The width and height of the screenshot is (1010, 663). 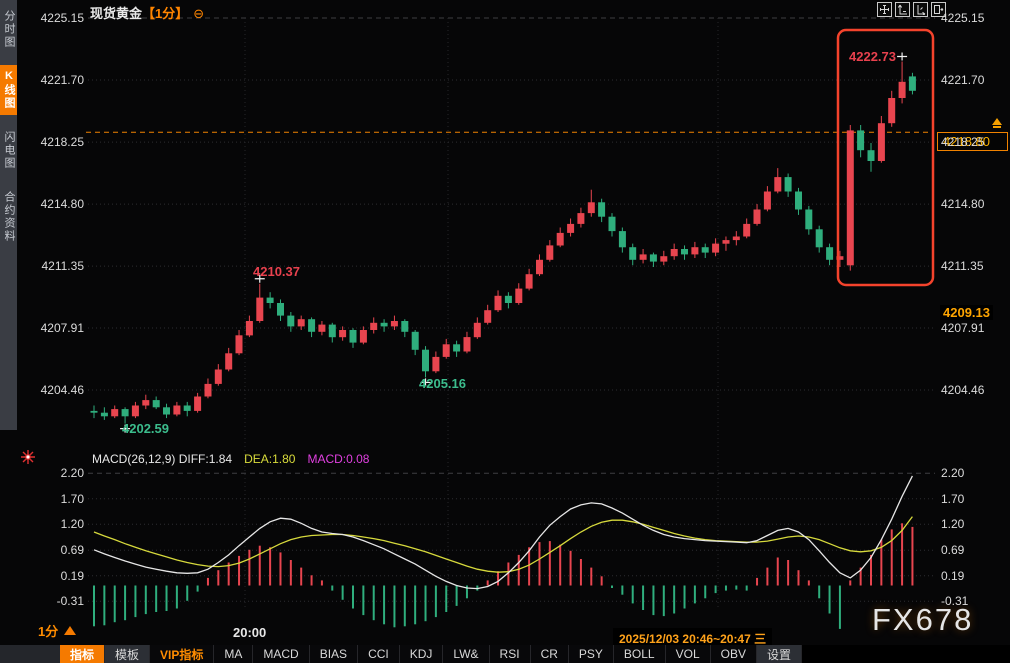 I want to click on chart-title: 现货黄金【1分】 ⊖, so click(x=147, y=12).